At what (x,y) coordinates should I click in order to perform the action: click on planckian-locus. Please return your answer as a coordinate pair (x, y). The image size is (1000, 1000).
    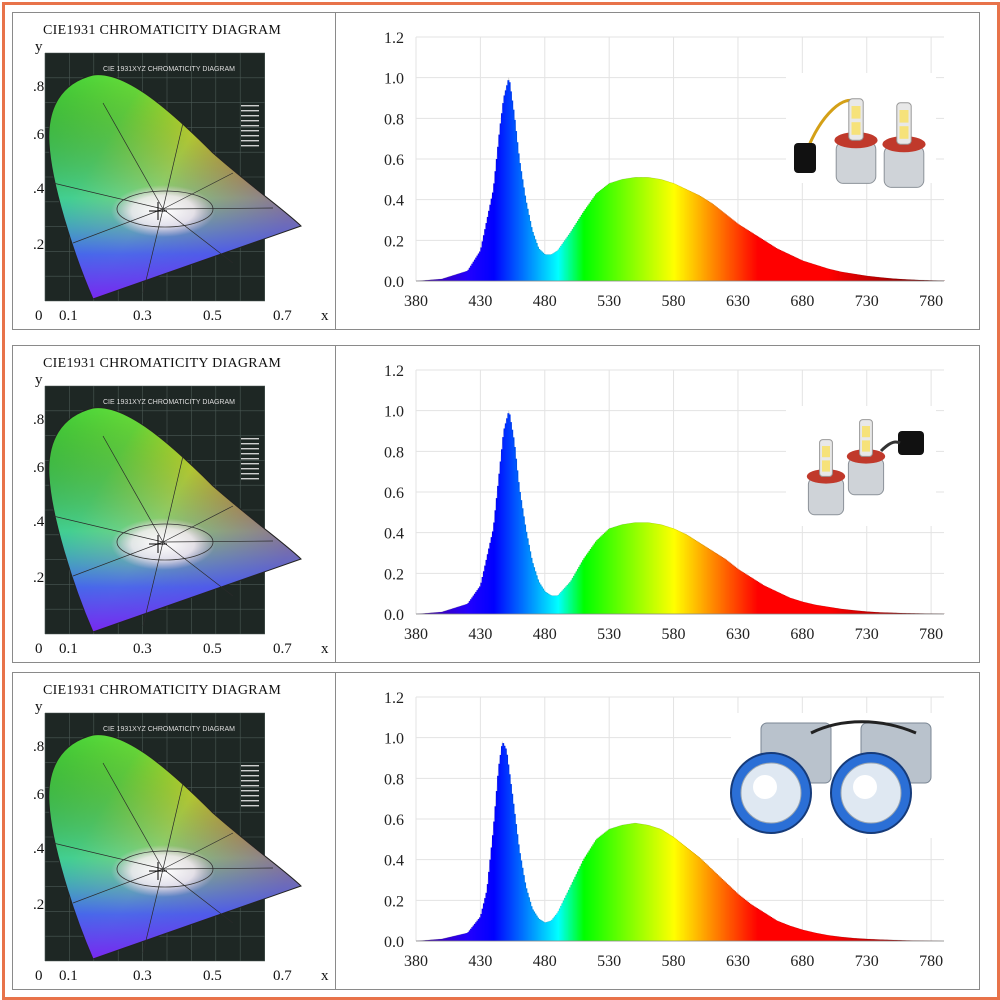
    Looking at the image, I should click on (165, 542).